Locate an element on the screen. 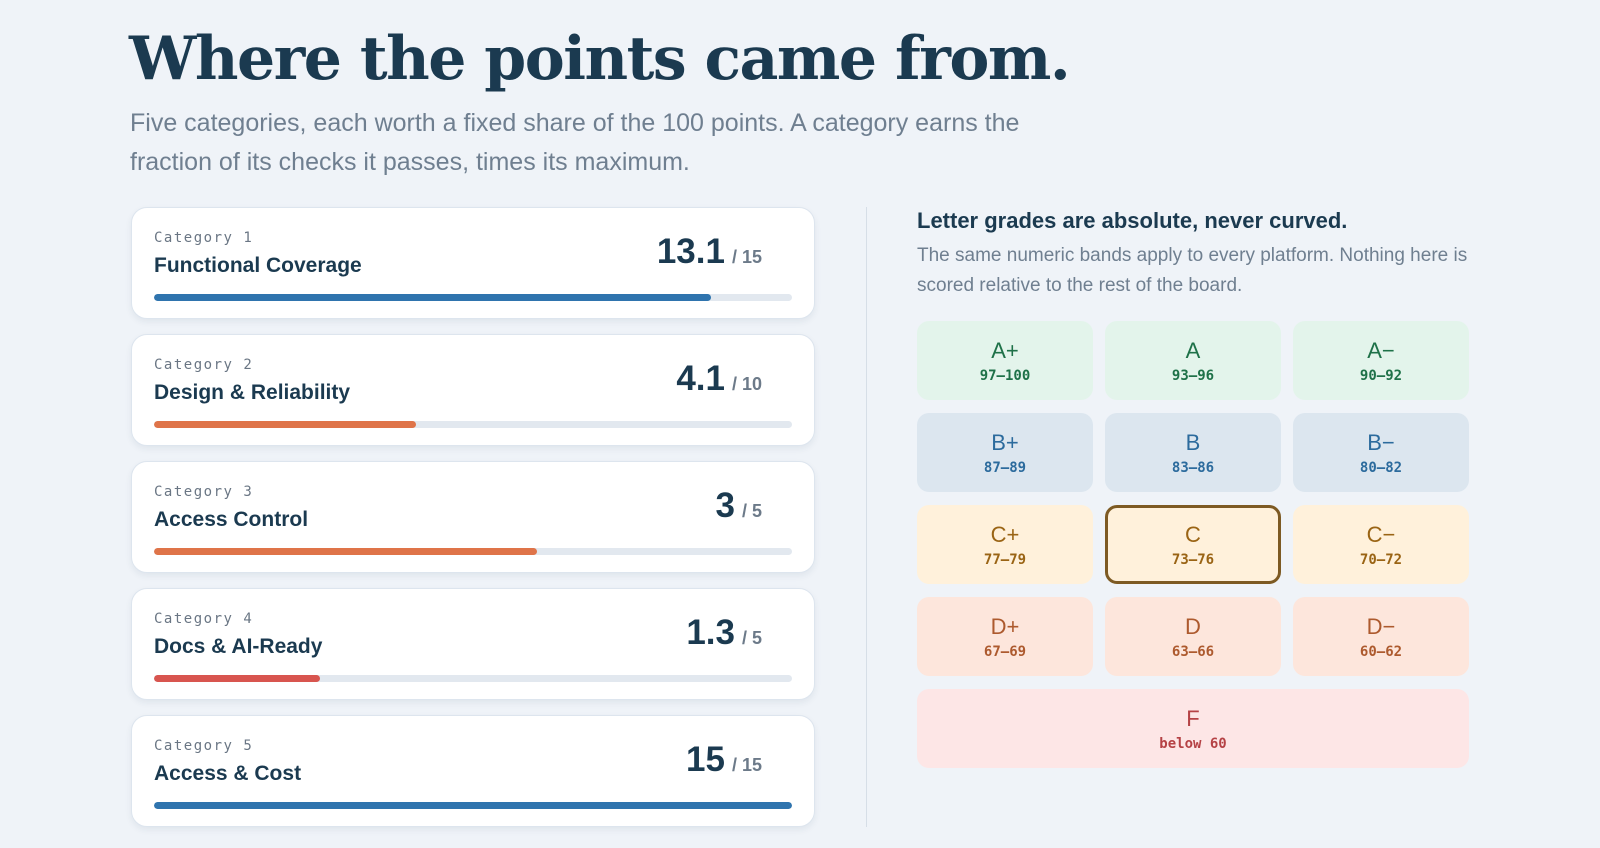  score-value: 15 is located at coordinates (705, 759).